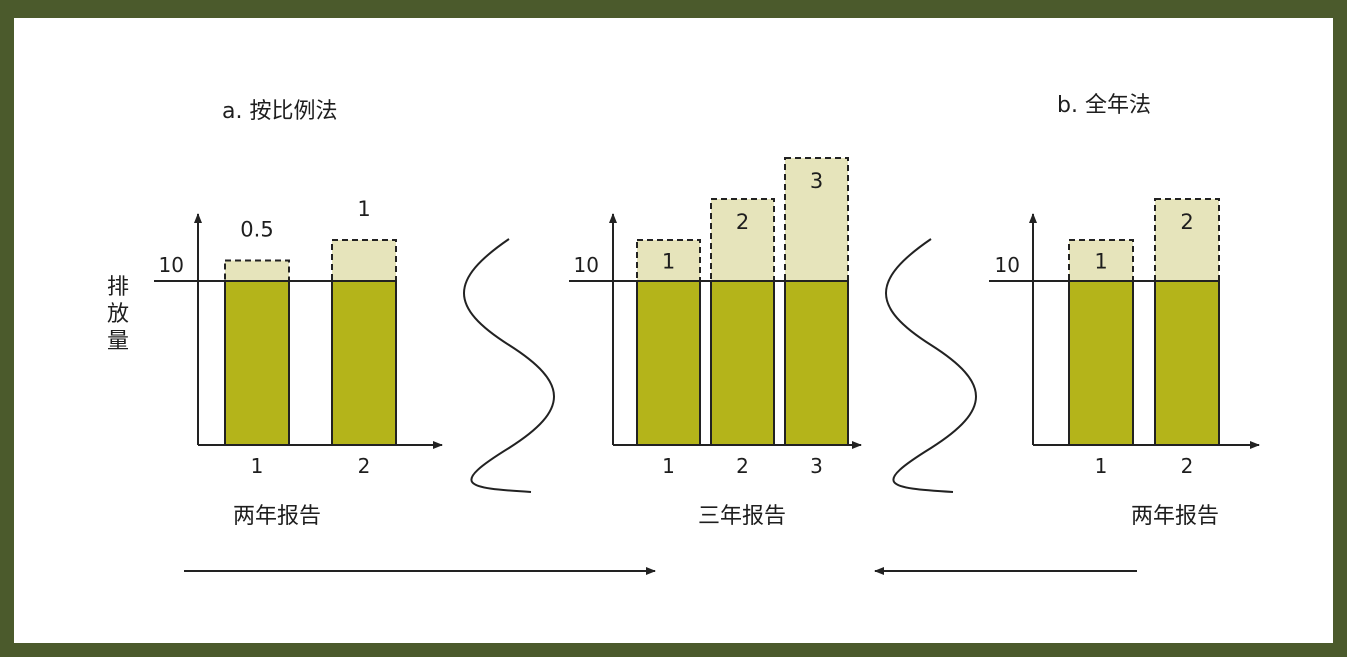 This screenshot has height=657, width=1347. I want to click on method-b-title: b. 全年法, so click(1104, 105).